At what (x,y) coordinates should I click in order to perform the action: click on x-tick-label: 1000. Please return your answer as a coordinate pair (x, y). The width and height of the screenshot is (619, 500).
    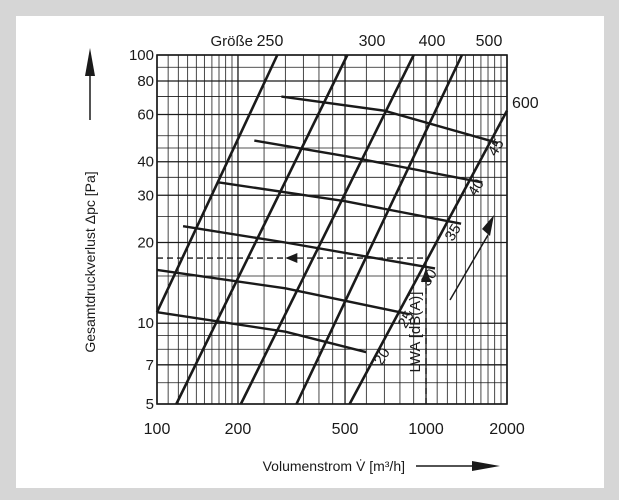
    Looking at the image, I should click on (426, 429).